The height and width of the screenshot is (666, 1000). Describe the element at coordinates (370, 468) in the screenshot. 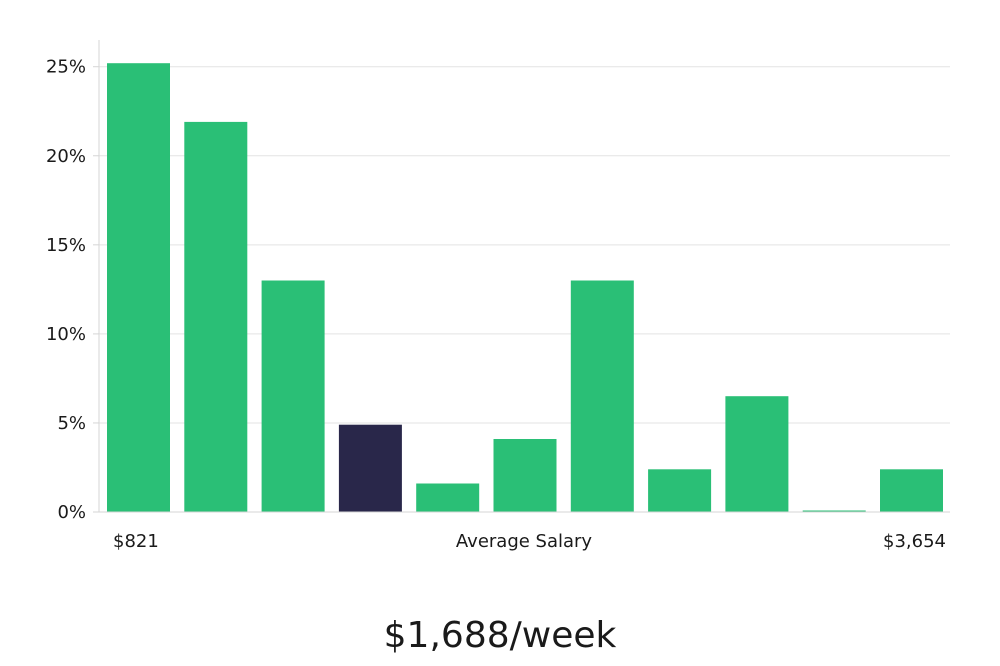

I see `bar-highlighted` at that location.